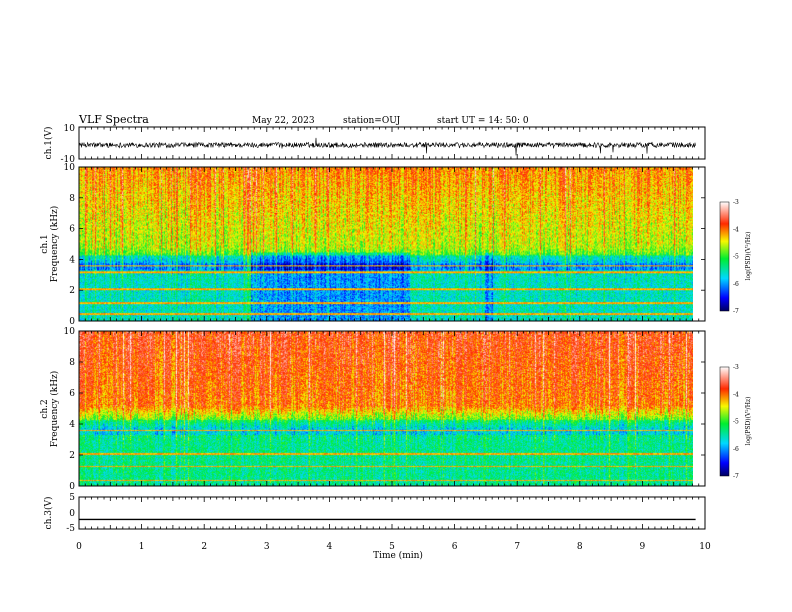 This screenshot has width=792, height=612. I want to click on x-tick-label: 0, so click(79, 547).